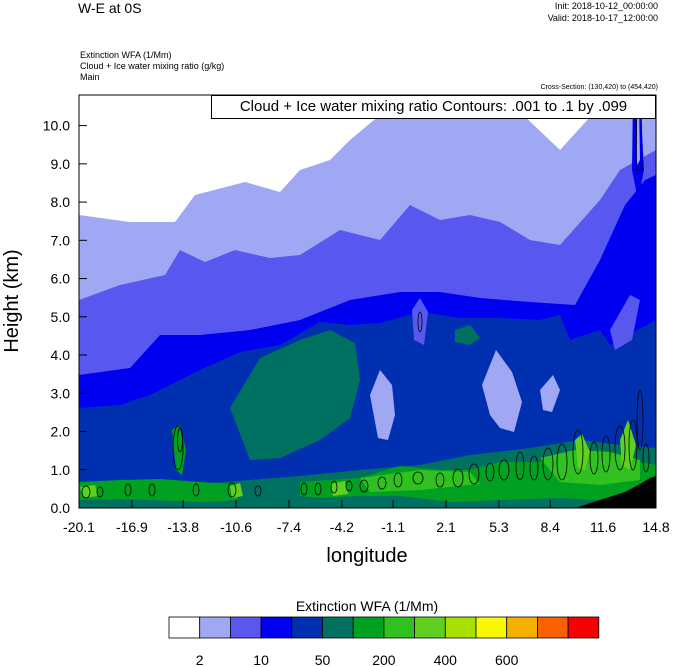  Describe the element at coordinates (79, 527) in the screenshot. I see `x-tick-label: -20.1` at that location.